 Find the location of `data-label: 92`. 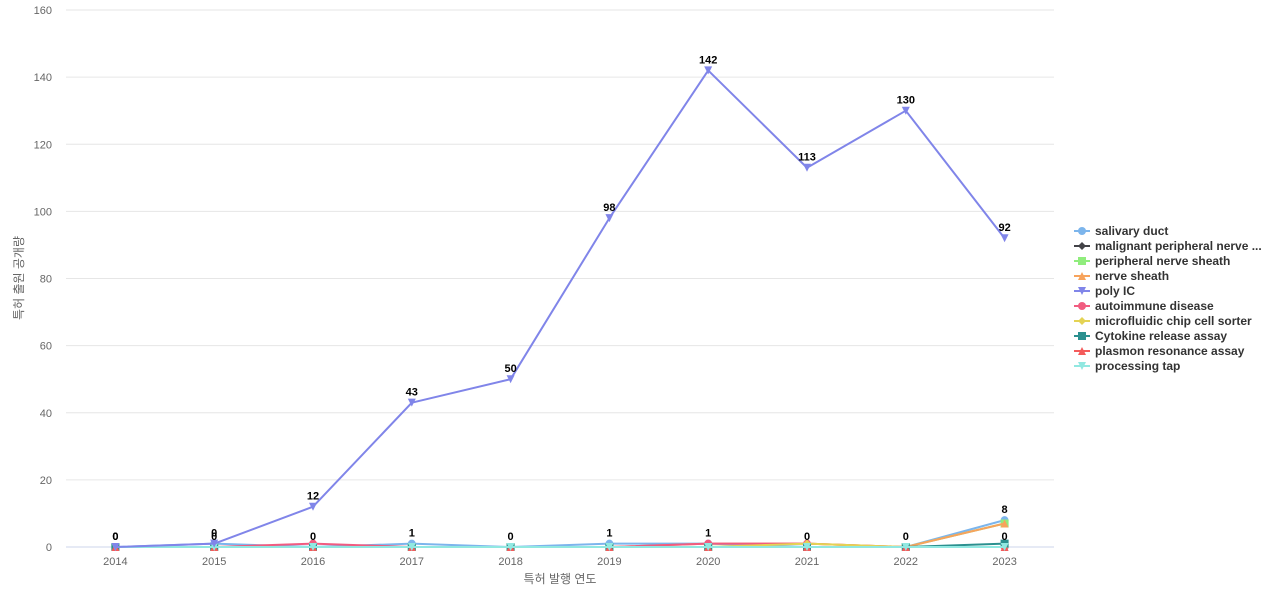

data-label: 92 is located at coordinates (1004, 228).